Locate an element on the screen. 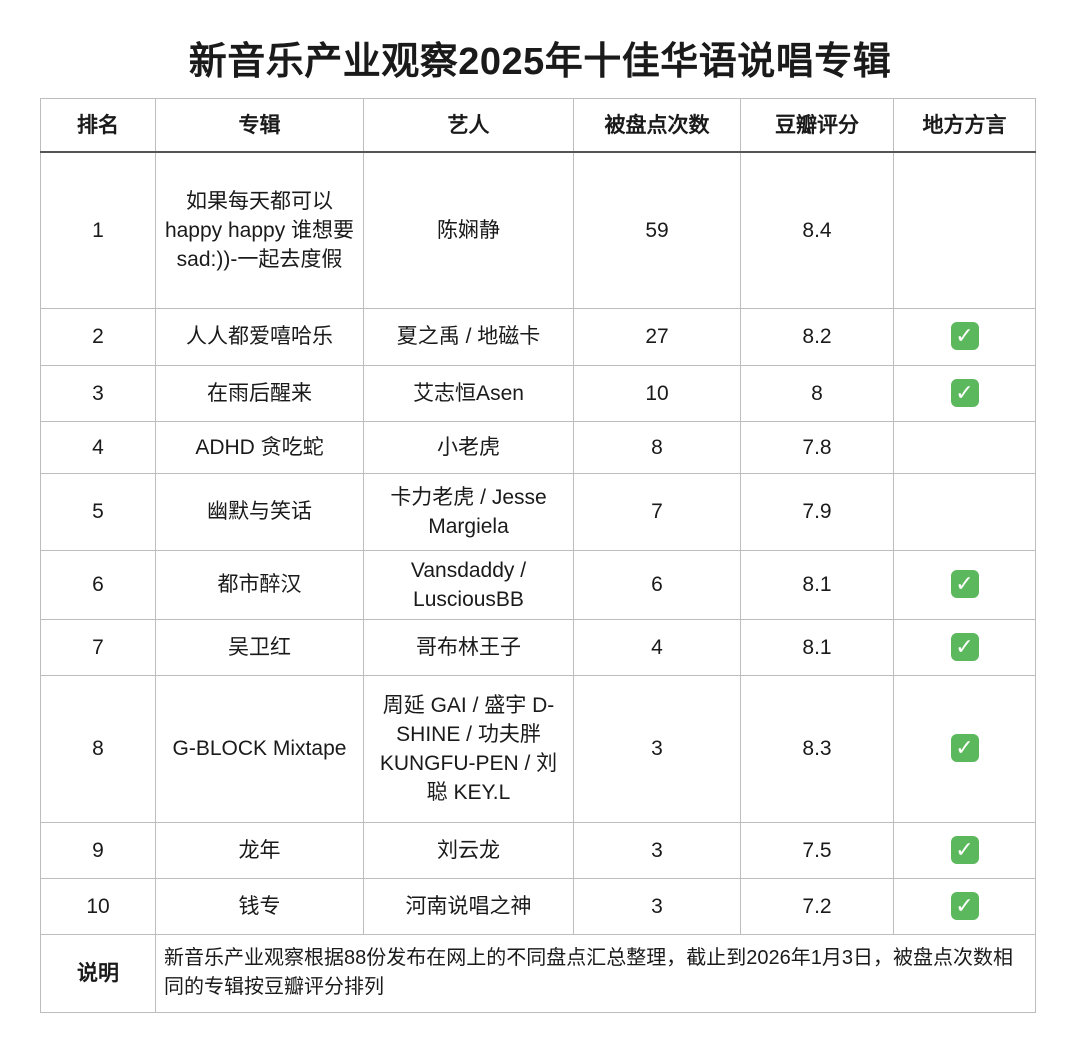 The width and height of the screenshot is (1080, 1051). cell-rank: 9 is located at coordinates (98, 850).